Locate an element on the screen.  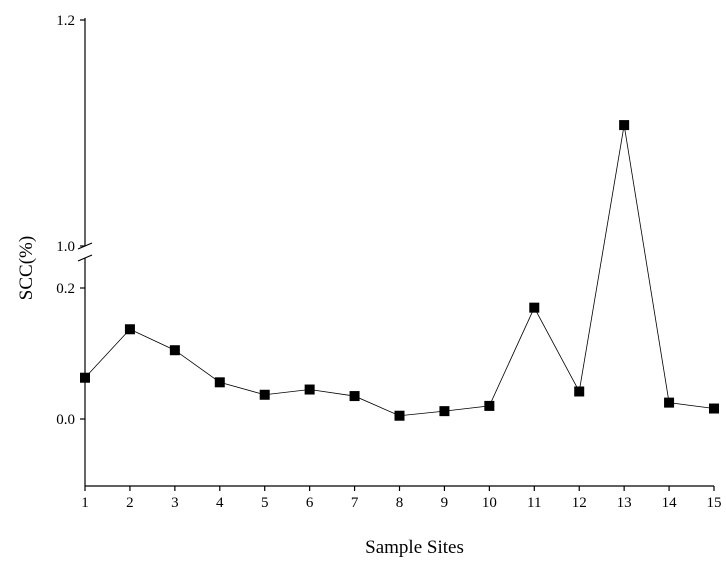
x-ticks: 1 2 3 4 5 6 7 8 9 10 11 12 13 14 15 is located at coordinates (401, 498).